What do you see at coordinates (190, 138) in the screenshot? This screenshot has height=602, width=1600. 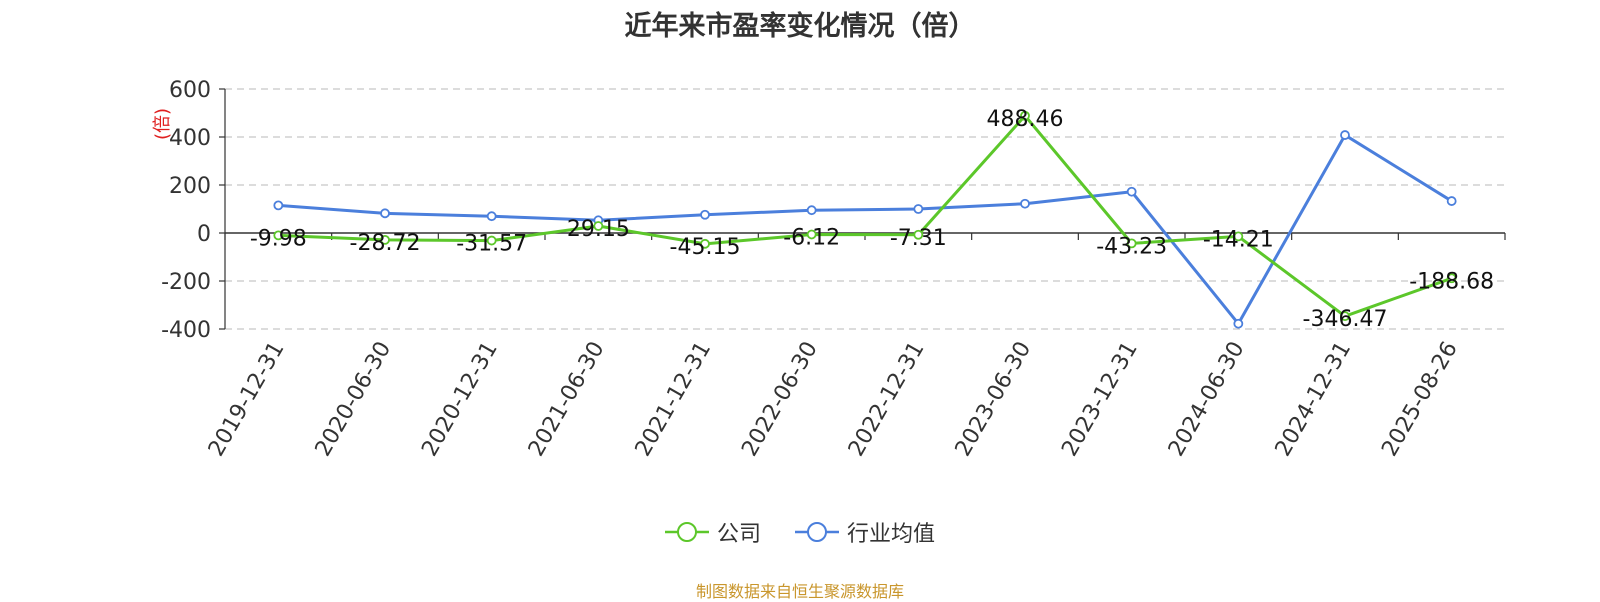 I see `y-tick-label: 400` at bounding box center [190, 138].